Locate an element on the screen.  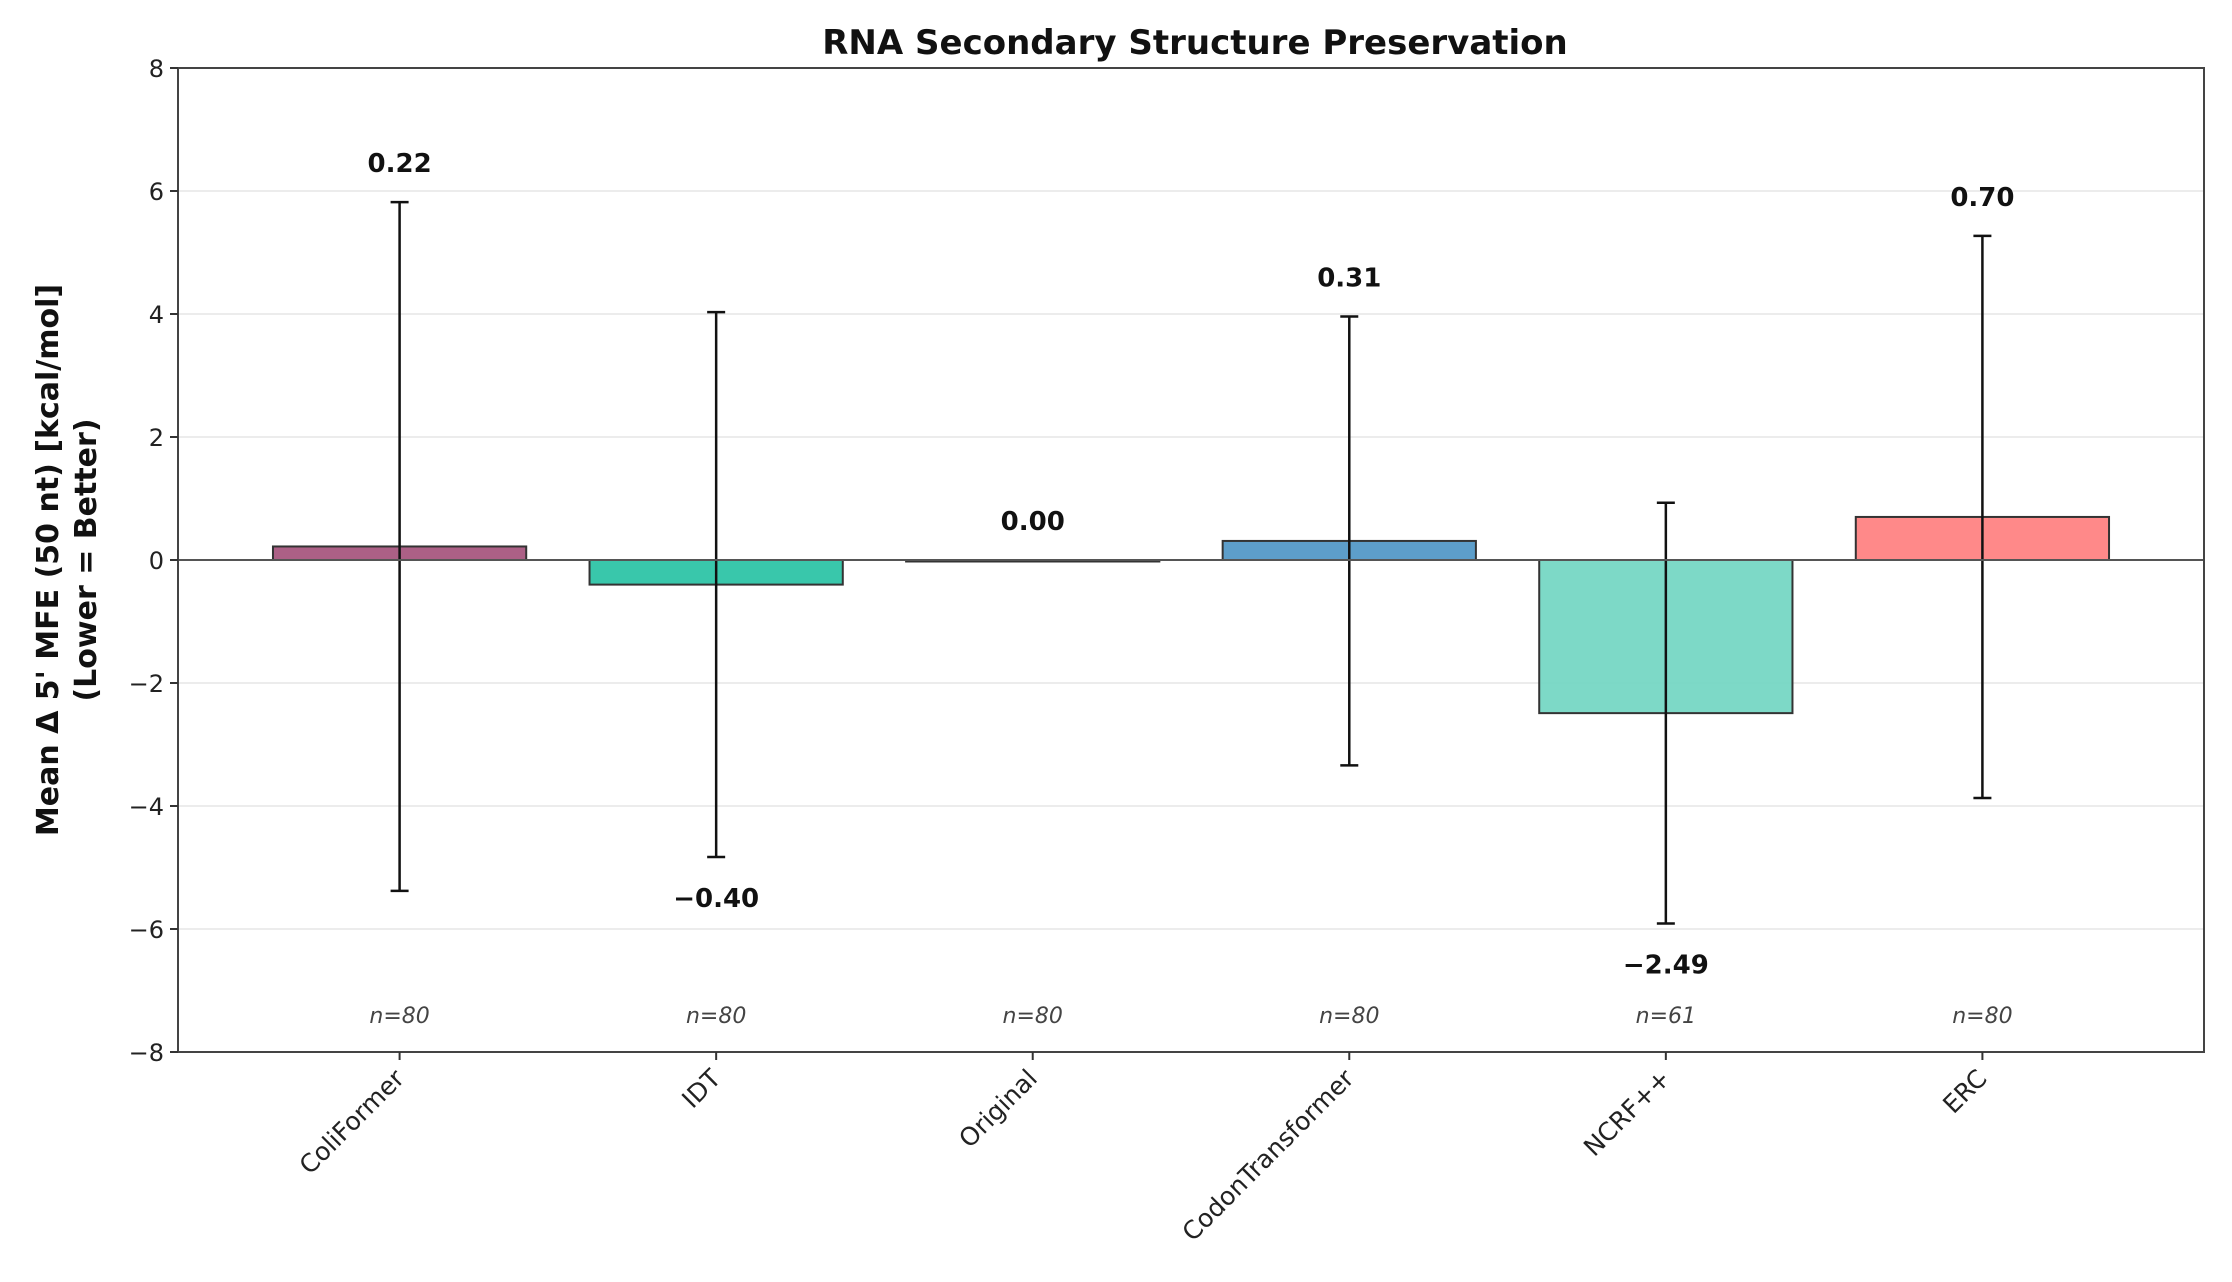
x-tick-label: ColiFormer is located at coordinates (352, 1121).